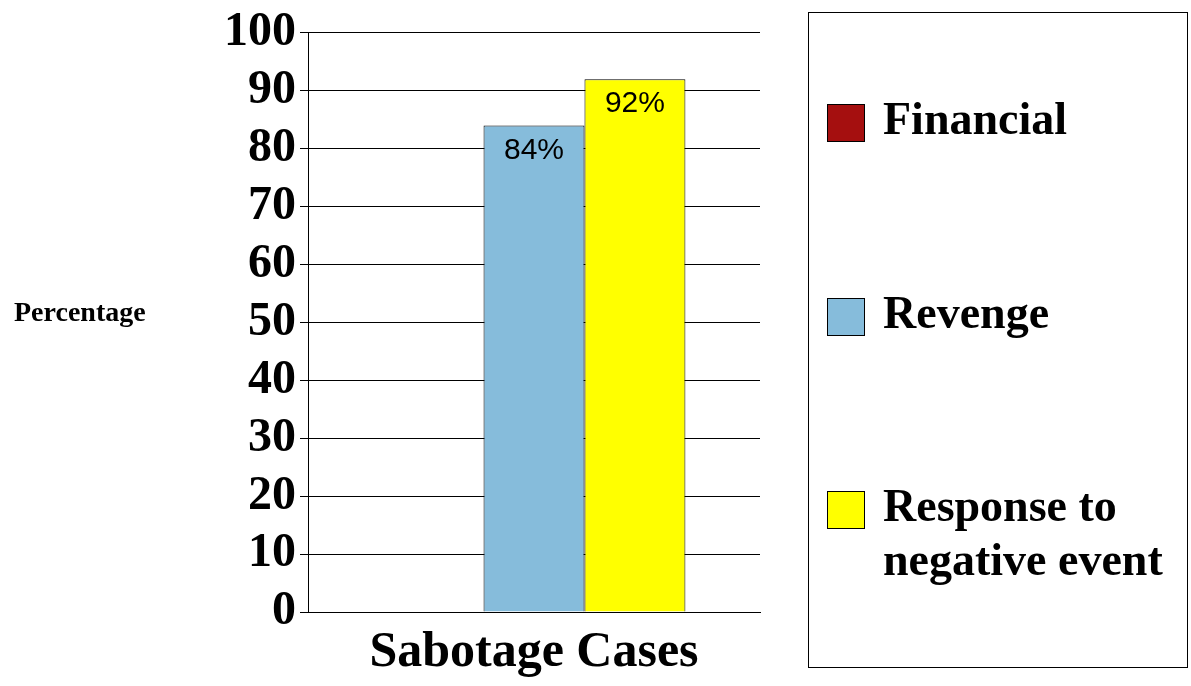 Image resolution: width=1191 pixels, height=686 pixels. Describe the element at coordinates (634, 102) in the screenshot. I see `data-label: 92%` at that location.